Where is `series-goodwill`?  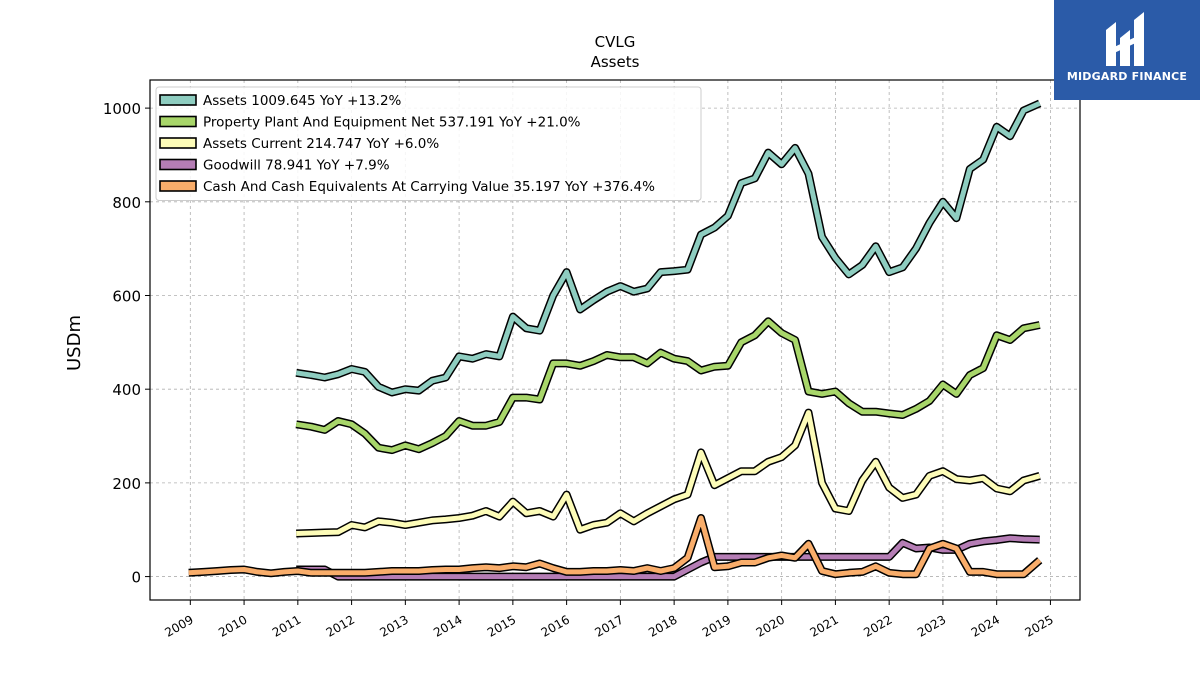 series-goodwill is located at coordinates (668, 557).